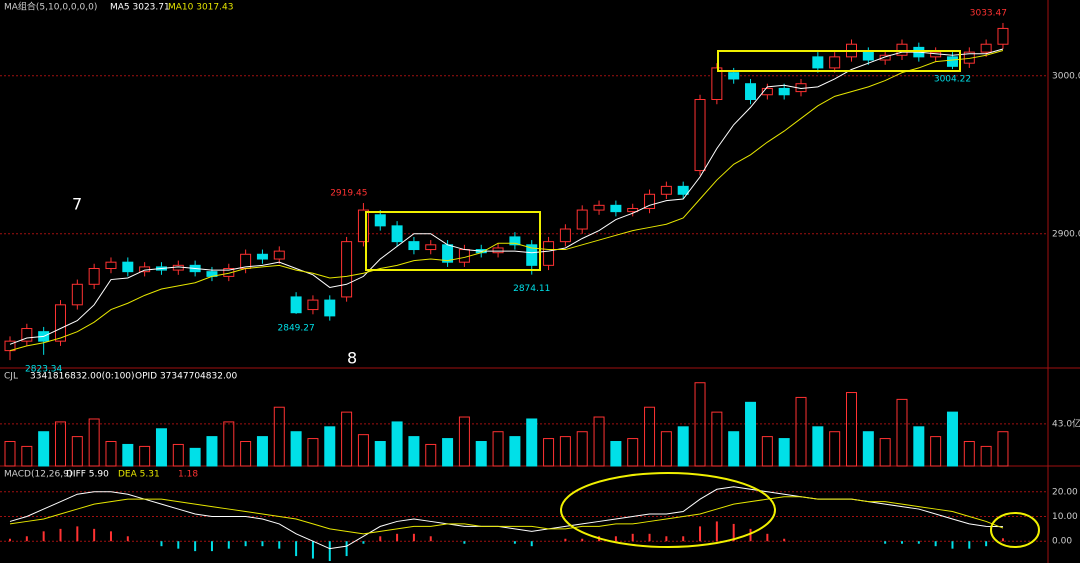  What do you see at coordinates (140, 8) in the screenshot?
I see `ma5-label: MA5 3023.71` at bounding box center [140, 8].